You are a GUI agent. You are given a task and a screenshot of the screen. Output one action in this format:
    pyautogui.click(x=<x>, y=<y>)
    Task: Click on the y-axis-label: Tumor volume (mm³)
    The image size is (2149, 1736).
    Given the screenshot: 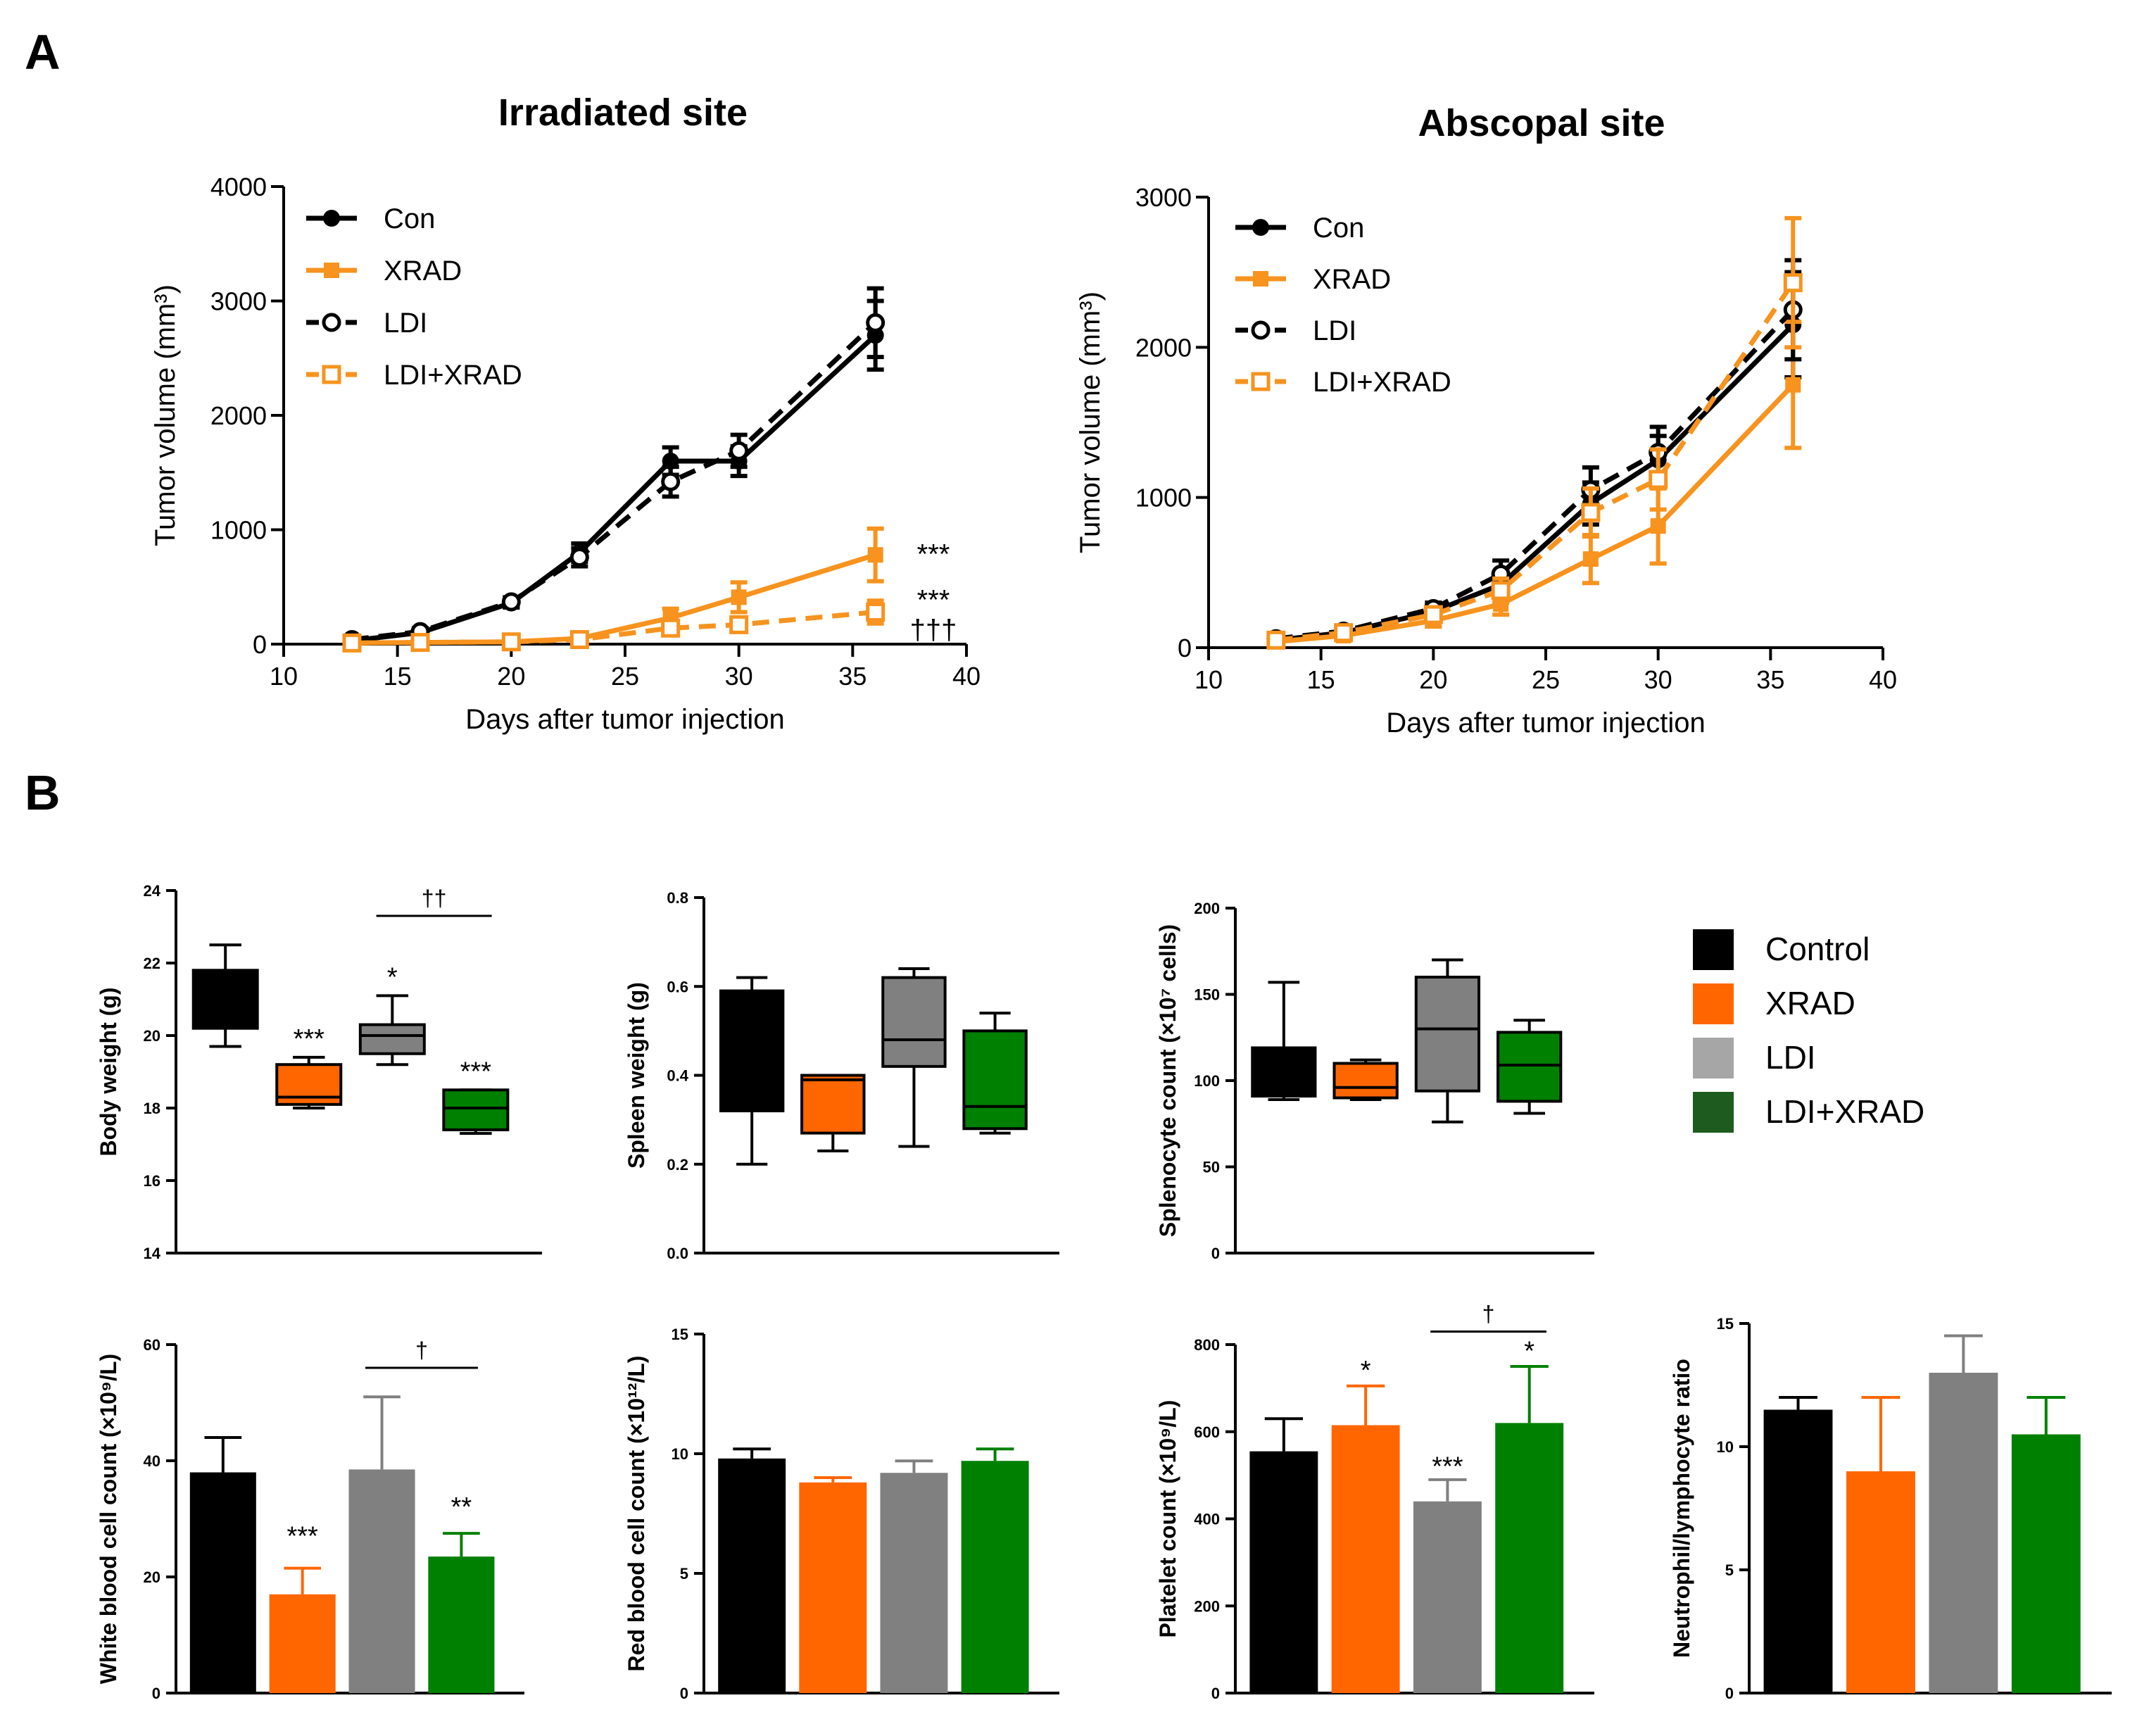 What is the action you would take?
    pyautogui.click(x=165, y=415)
    